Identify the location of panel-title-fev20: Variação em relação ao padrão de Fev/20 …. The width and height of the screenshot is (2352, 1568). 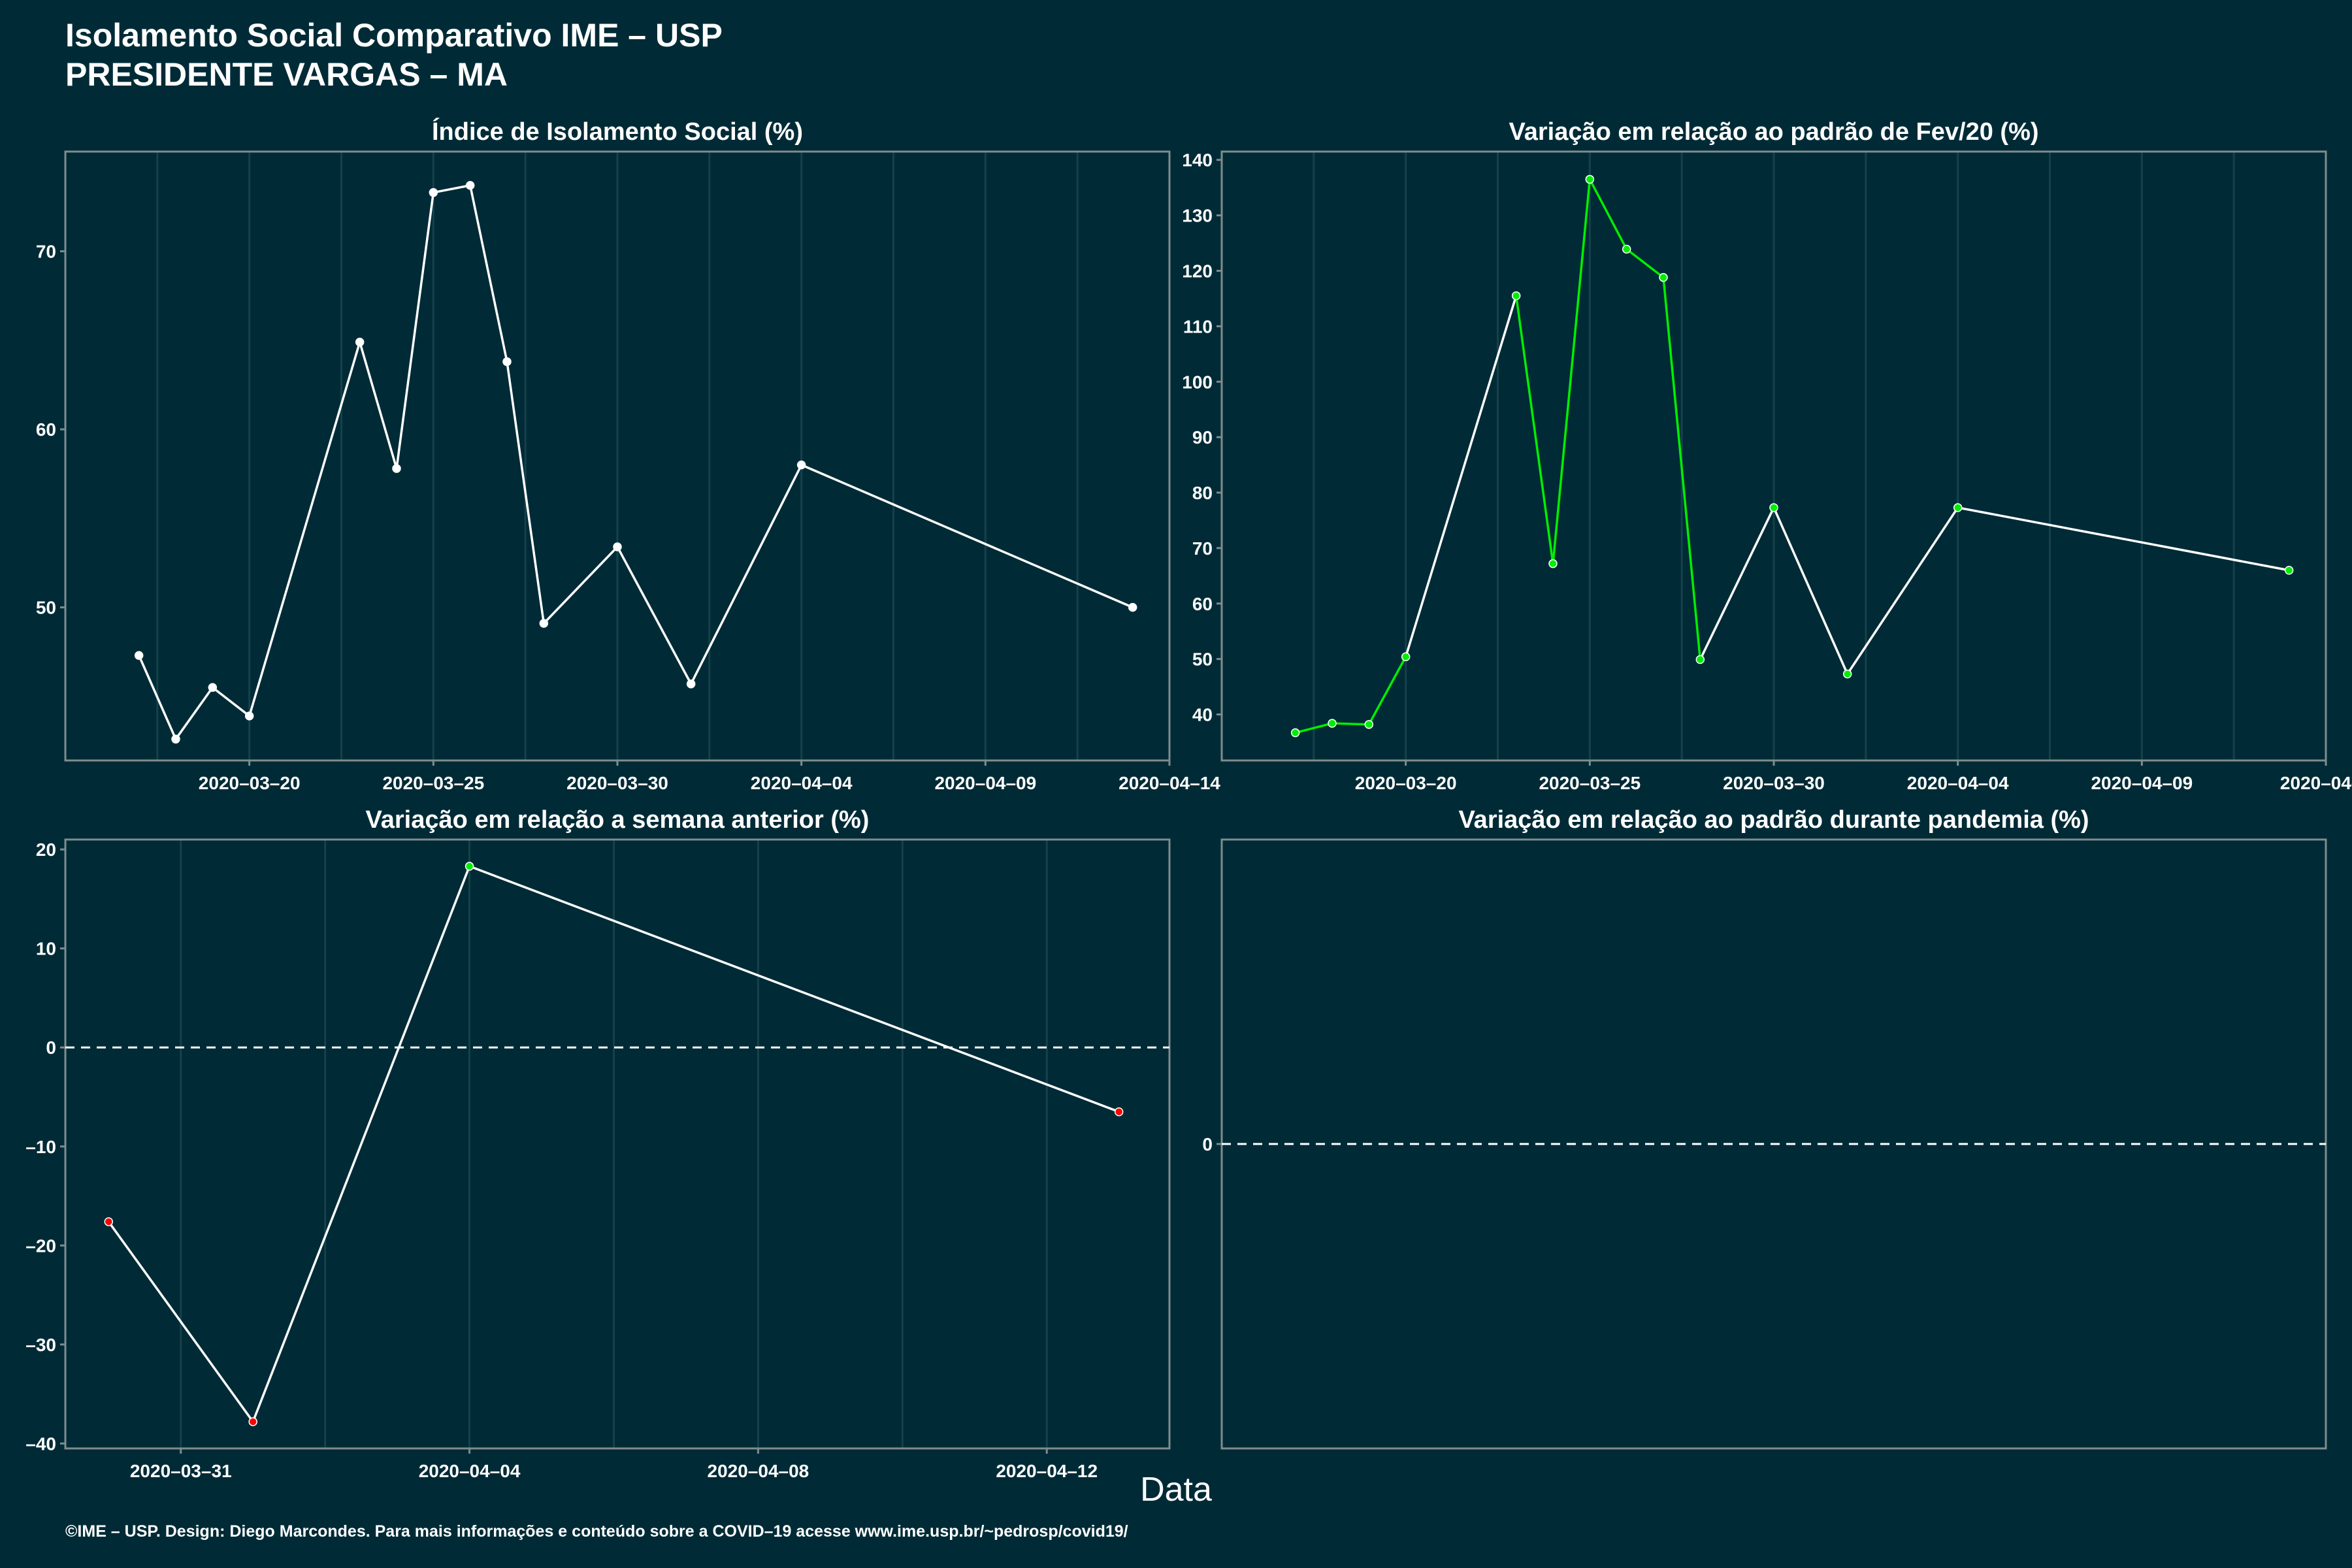
(1773, 132).